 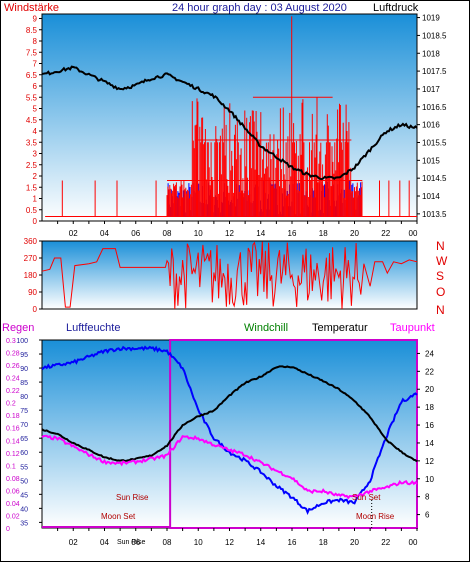 I want to click on temperature-line, so click(x=229, y=414).